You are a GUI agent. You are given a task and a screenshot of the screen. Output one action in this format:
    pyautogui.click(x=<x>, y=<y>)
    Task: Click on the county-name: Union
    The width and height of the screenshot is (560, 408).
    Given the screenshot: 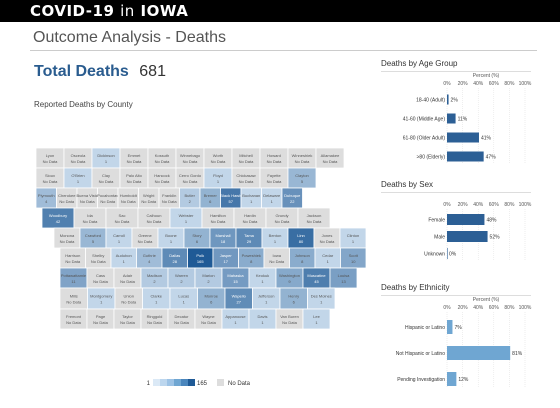 What is the action you would take?
    pyautogui.click(x=129, y=296)
    